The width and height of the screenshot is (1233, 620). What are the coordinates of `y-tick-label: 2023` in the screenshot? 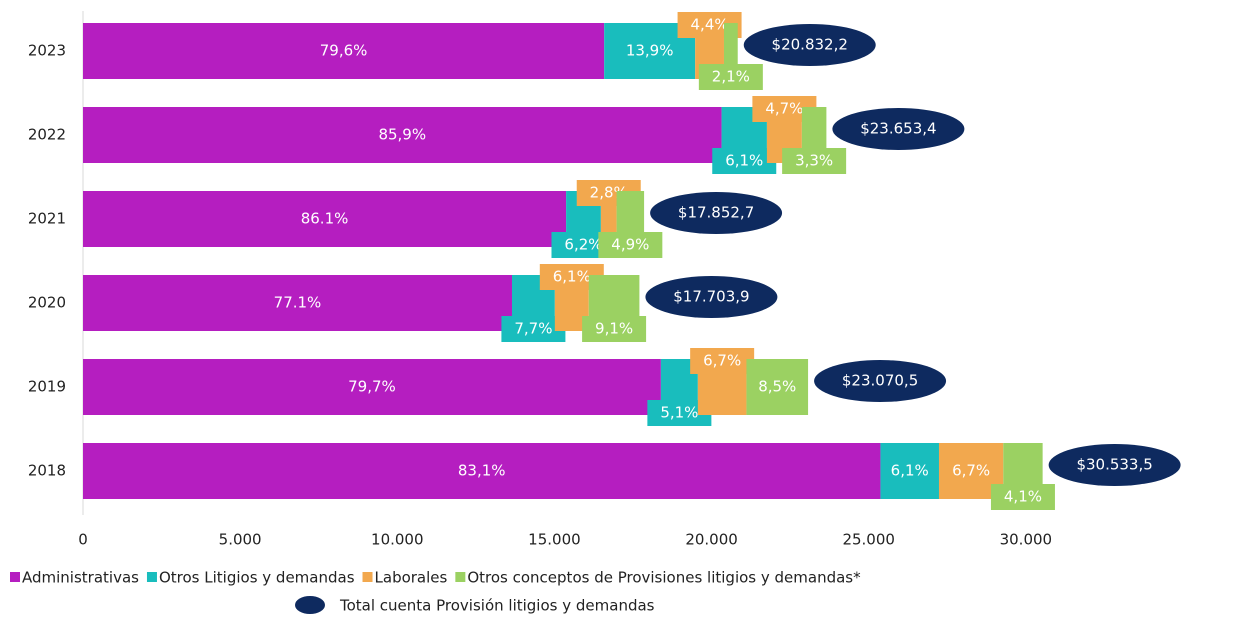 It's located at (47, 51).